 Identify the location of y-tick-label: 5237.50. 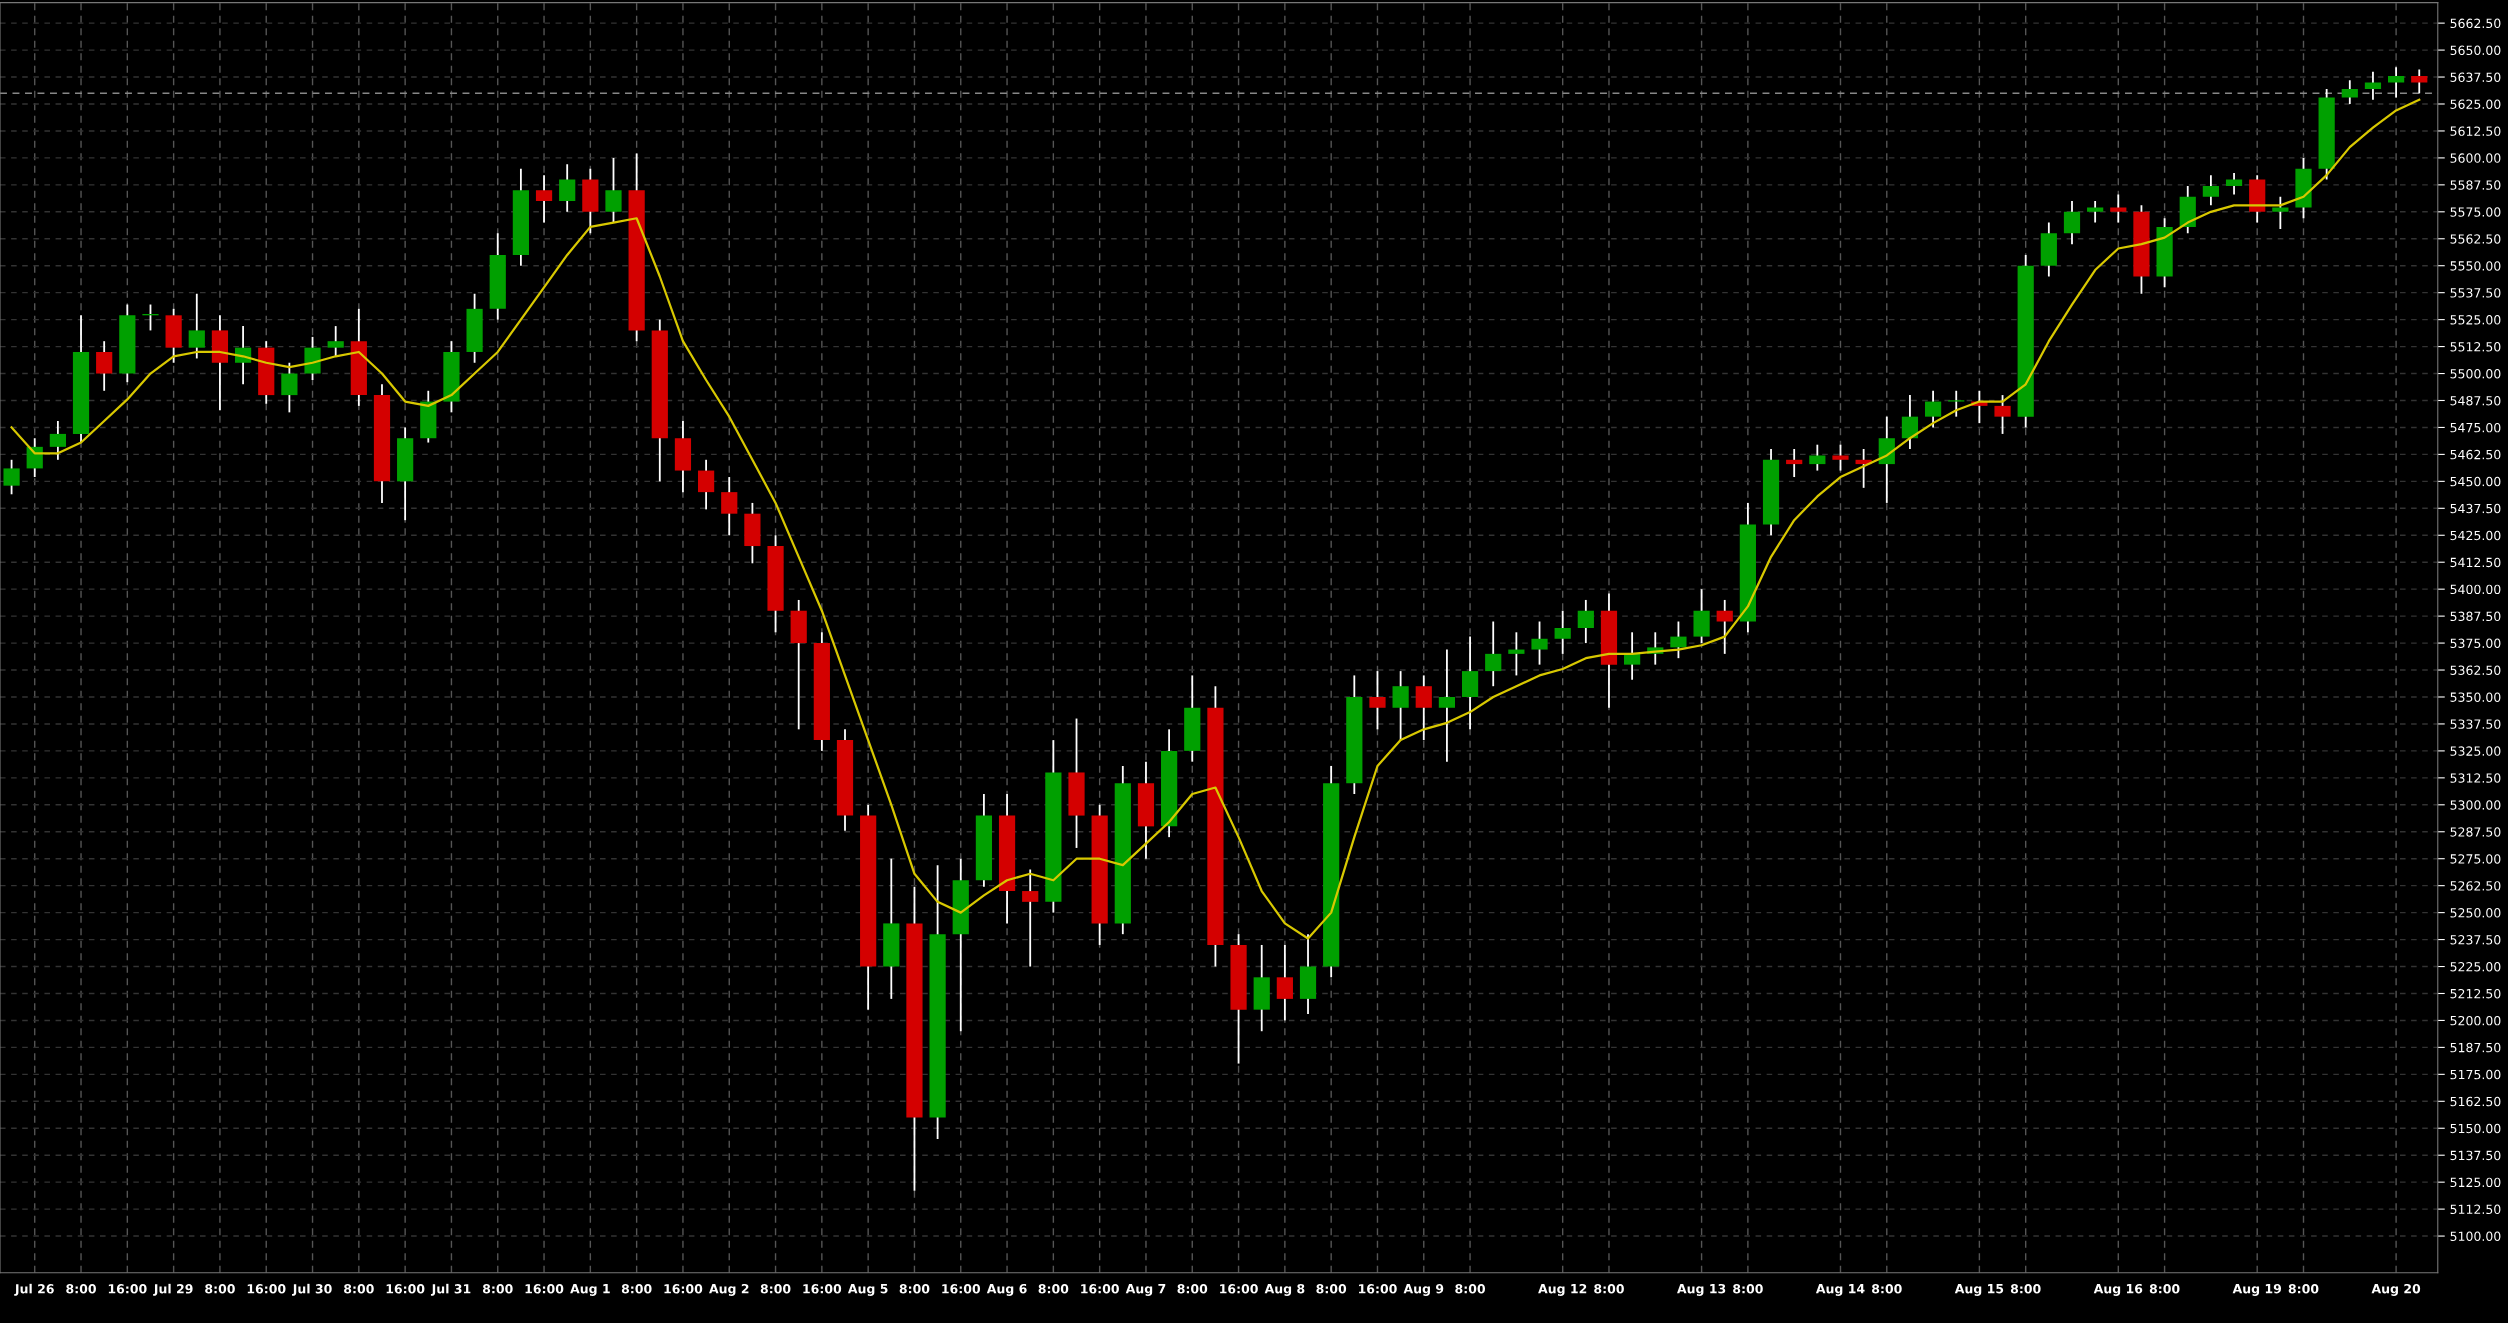
(2475, 940).